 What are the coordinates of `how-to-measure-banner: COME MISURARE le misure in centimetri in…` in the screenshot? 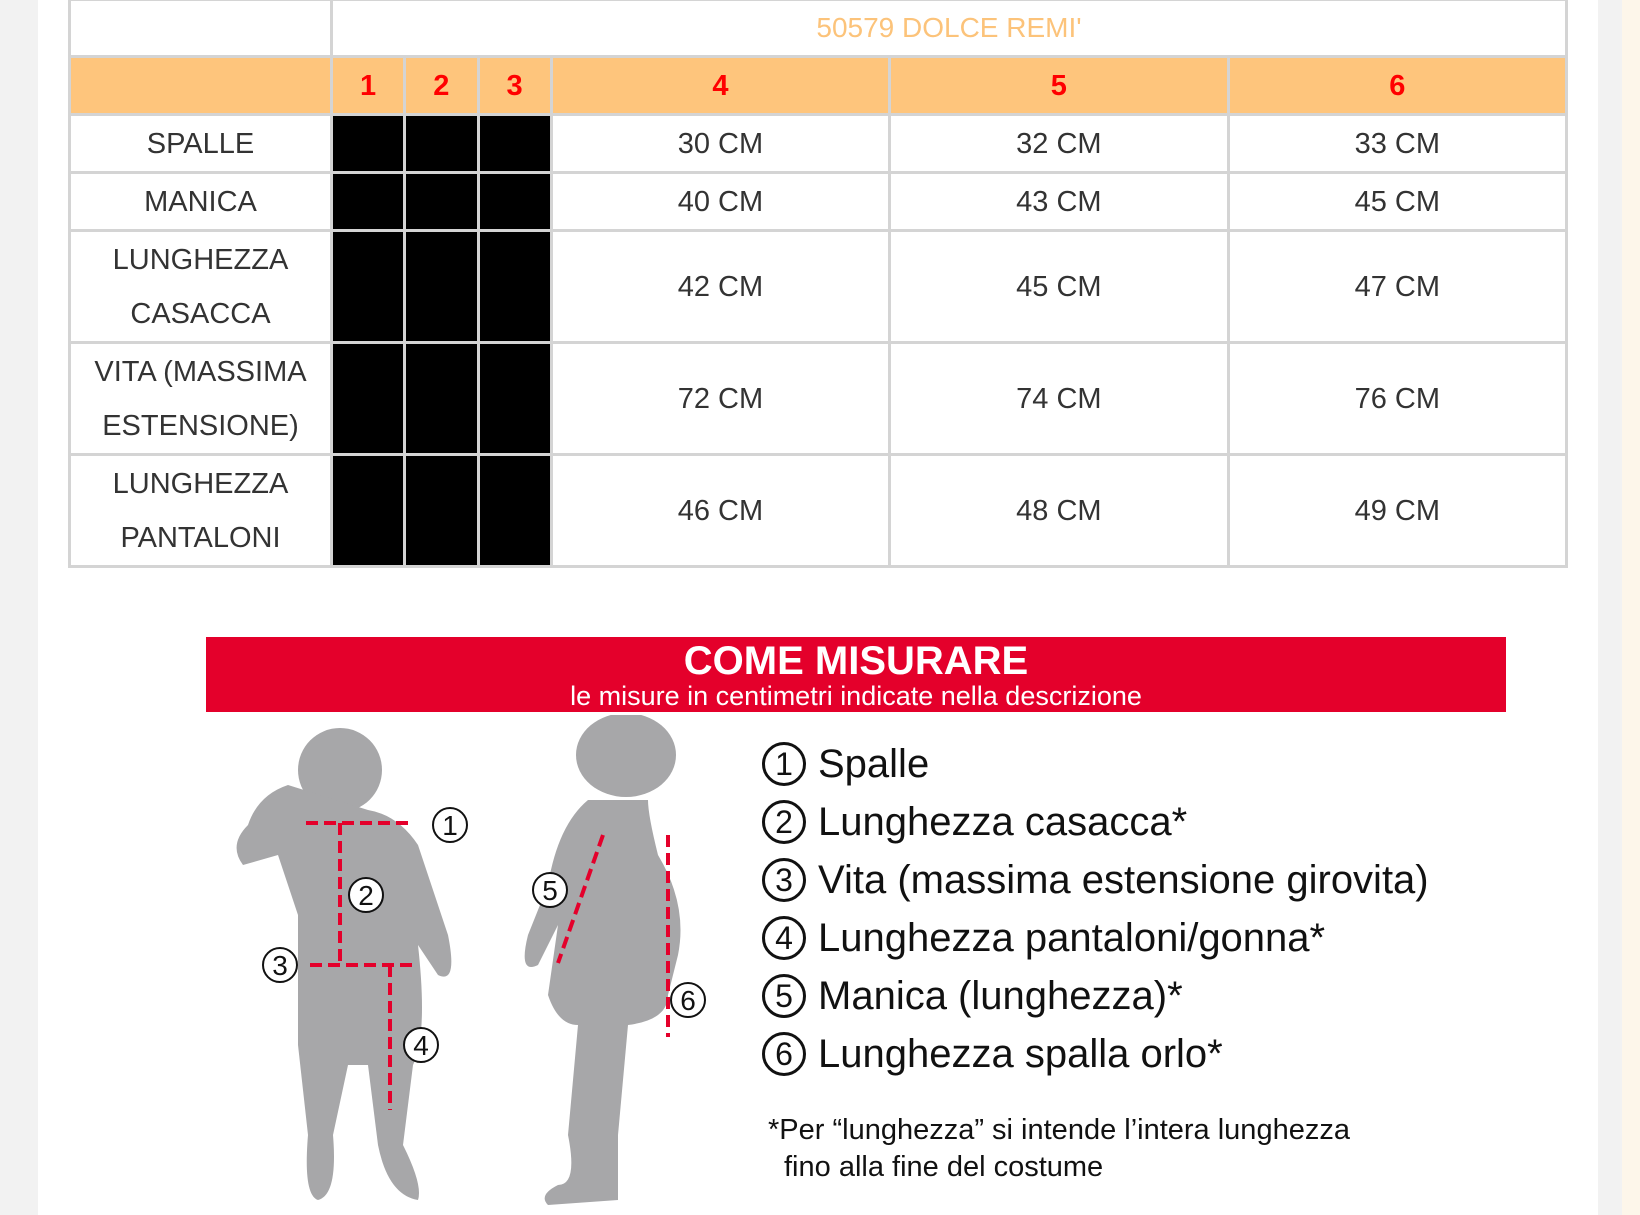 It's located at (856, 674).